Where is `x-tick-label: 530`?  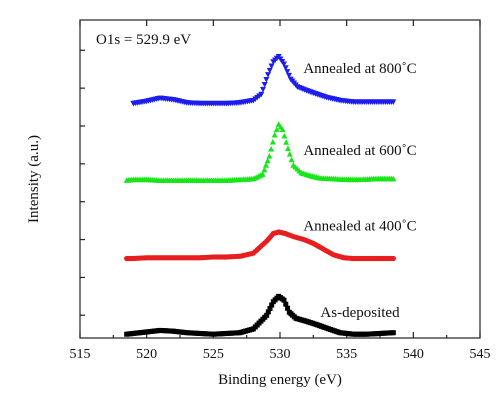
x-tick-label: 530 is located at coordinates (280, 354).